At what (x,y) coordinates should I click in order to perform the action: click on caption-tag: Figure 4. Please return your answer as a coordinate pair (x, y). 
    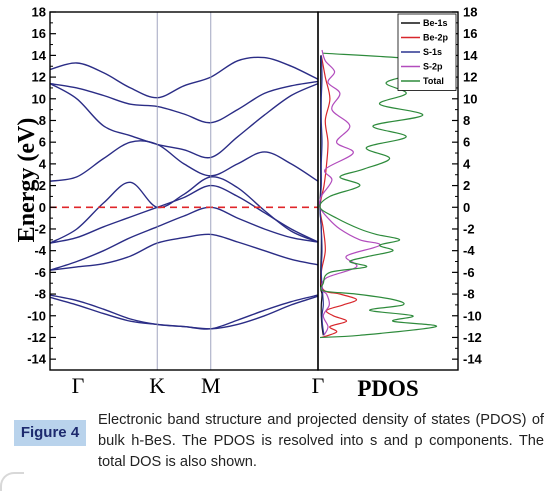
    Looking at the image, I should click on (50, 433).